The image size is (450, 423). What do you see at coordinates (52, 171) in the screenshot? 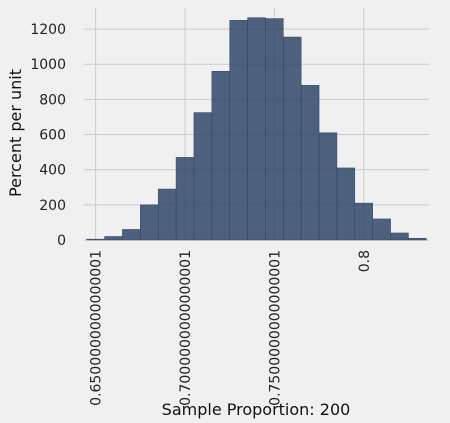
I see `y-tick-label: 400` at bounding box center [52, 171].